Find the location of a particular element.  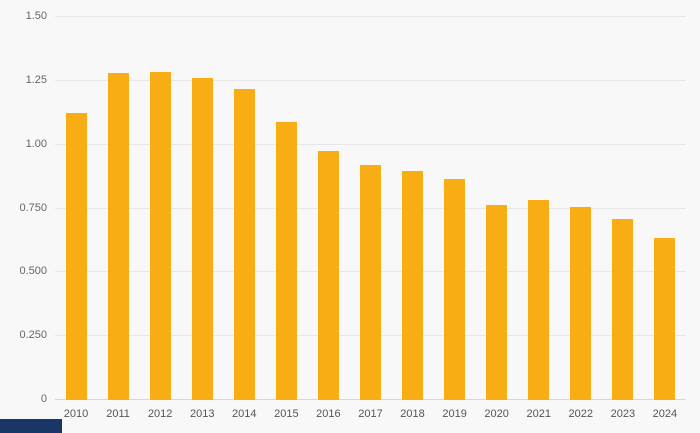

x-axis-tick-label: 2020 is located at coordinates (496, 414).